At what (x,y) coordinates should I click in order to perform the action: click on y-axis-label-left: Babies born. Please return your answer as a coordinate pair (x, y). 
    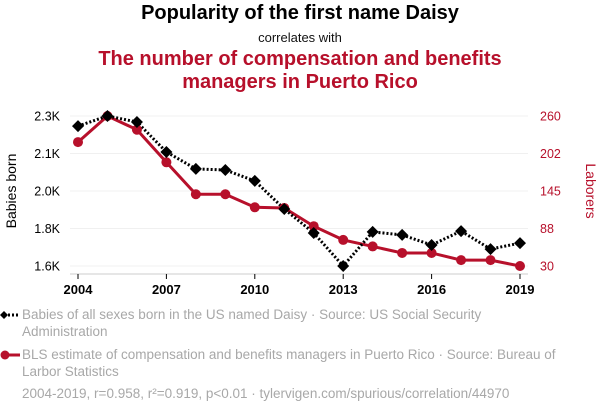
    Looking at the image, I should click on (11, 191).